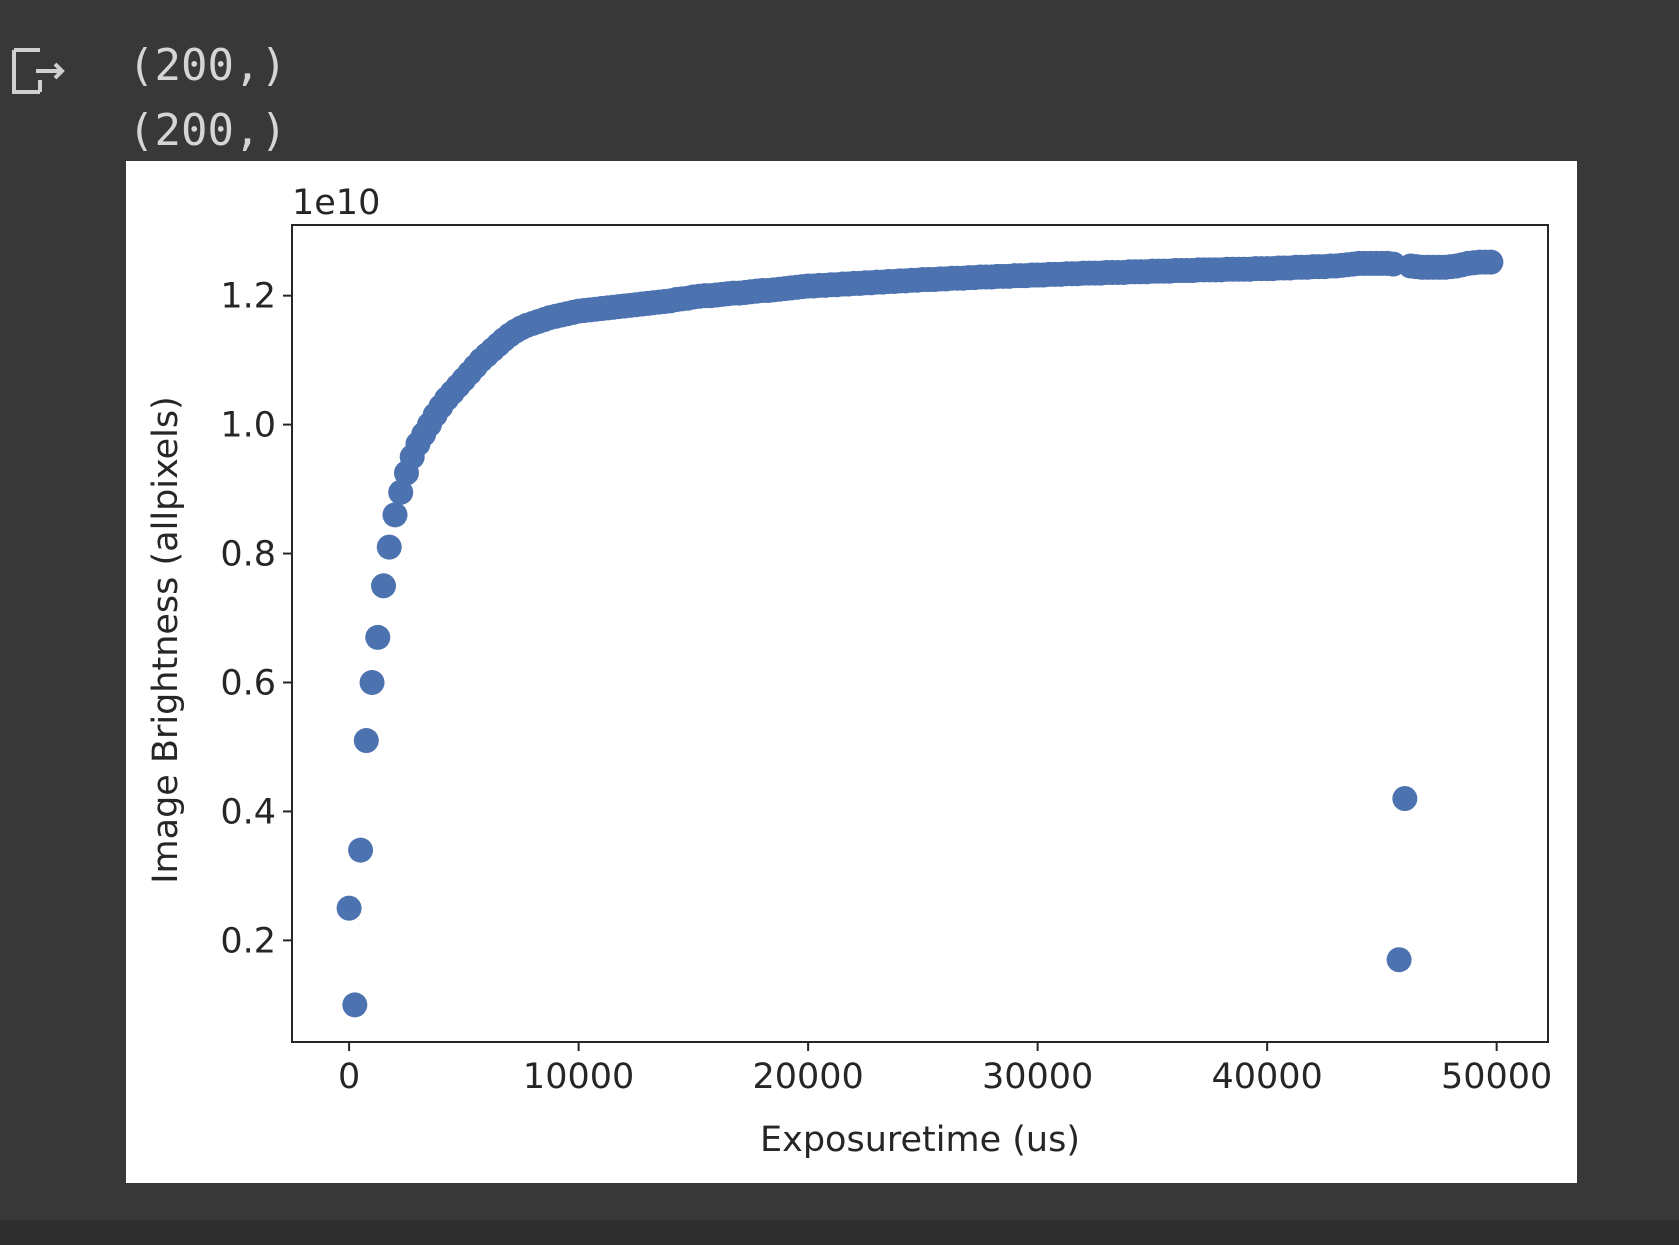  What do you see at coordinates (248, 941) in the screenshot?
I see `y-tick-label: 0.2` at bounding box center [248, 941].